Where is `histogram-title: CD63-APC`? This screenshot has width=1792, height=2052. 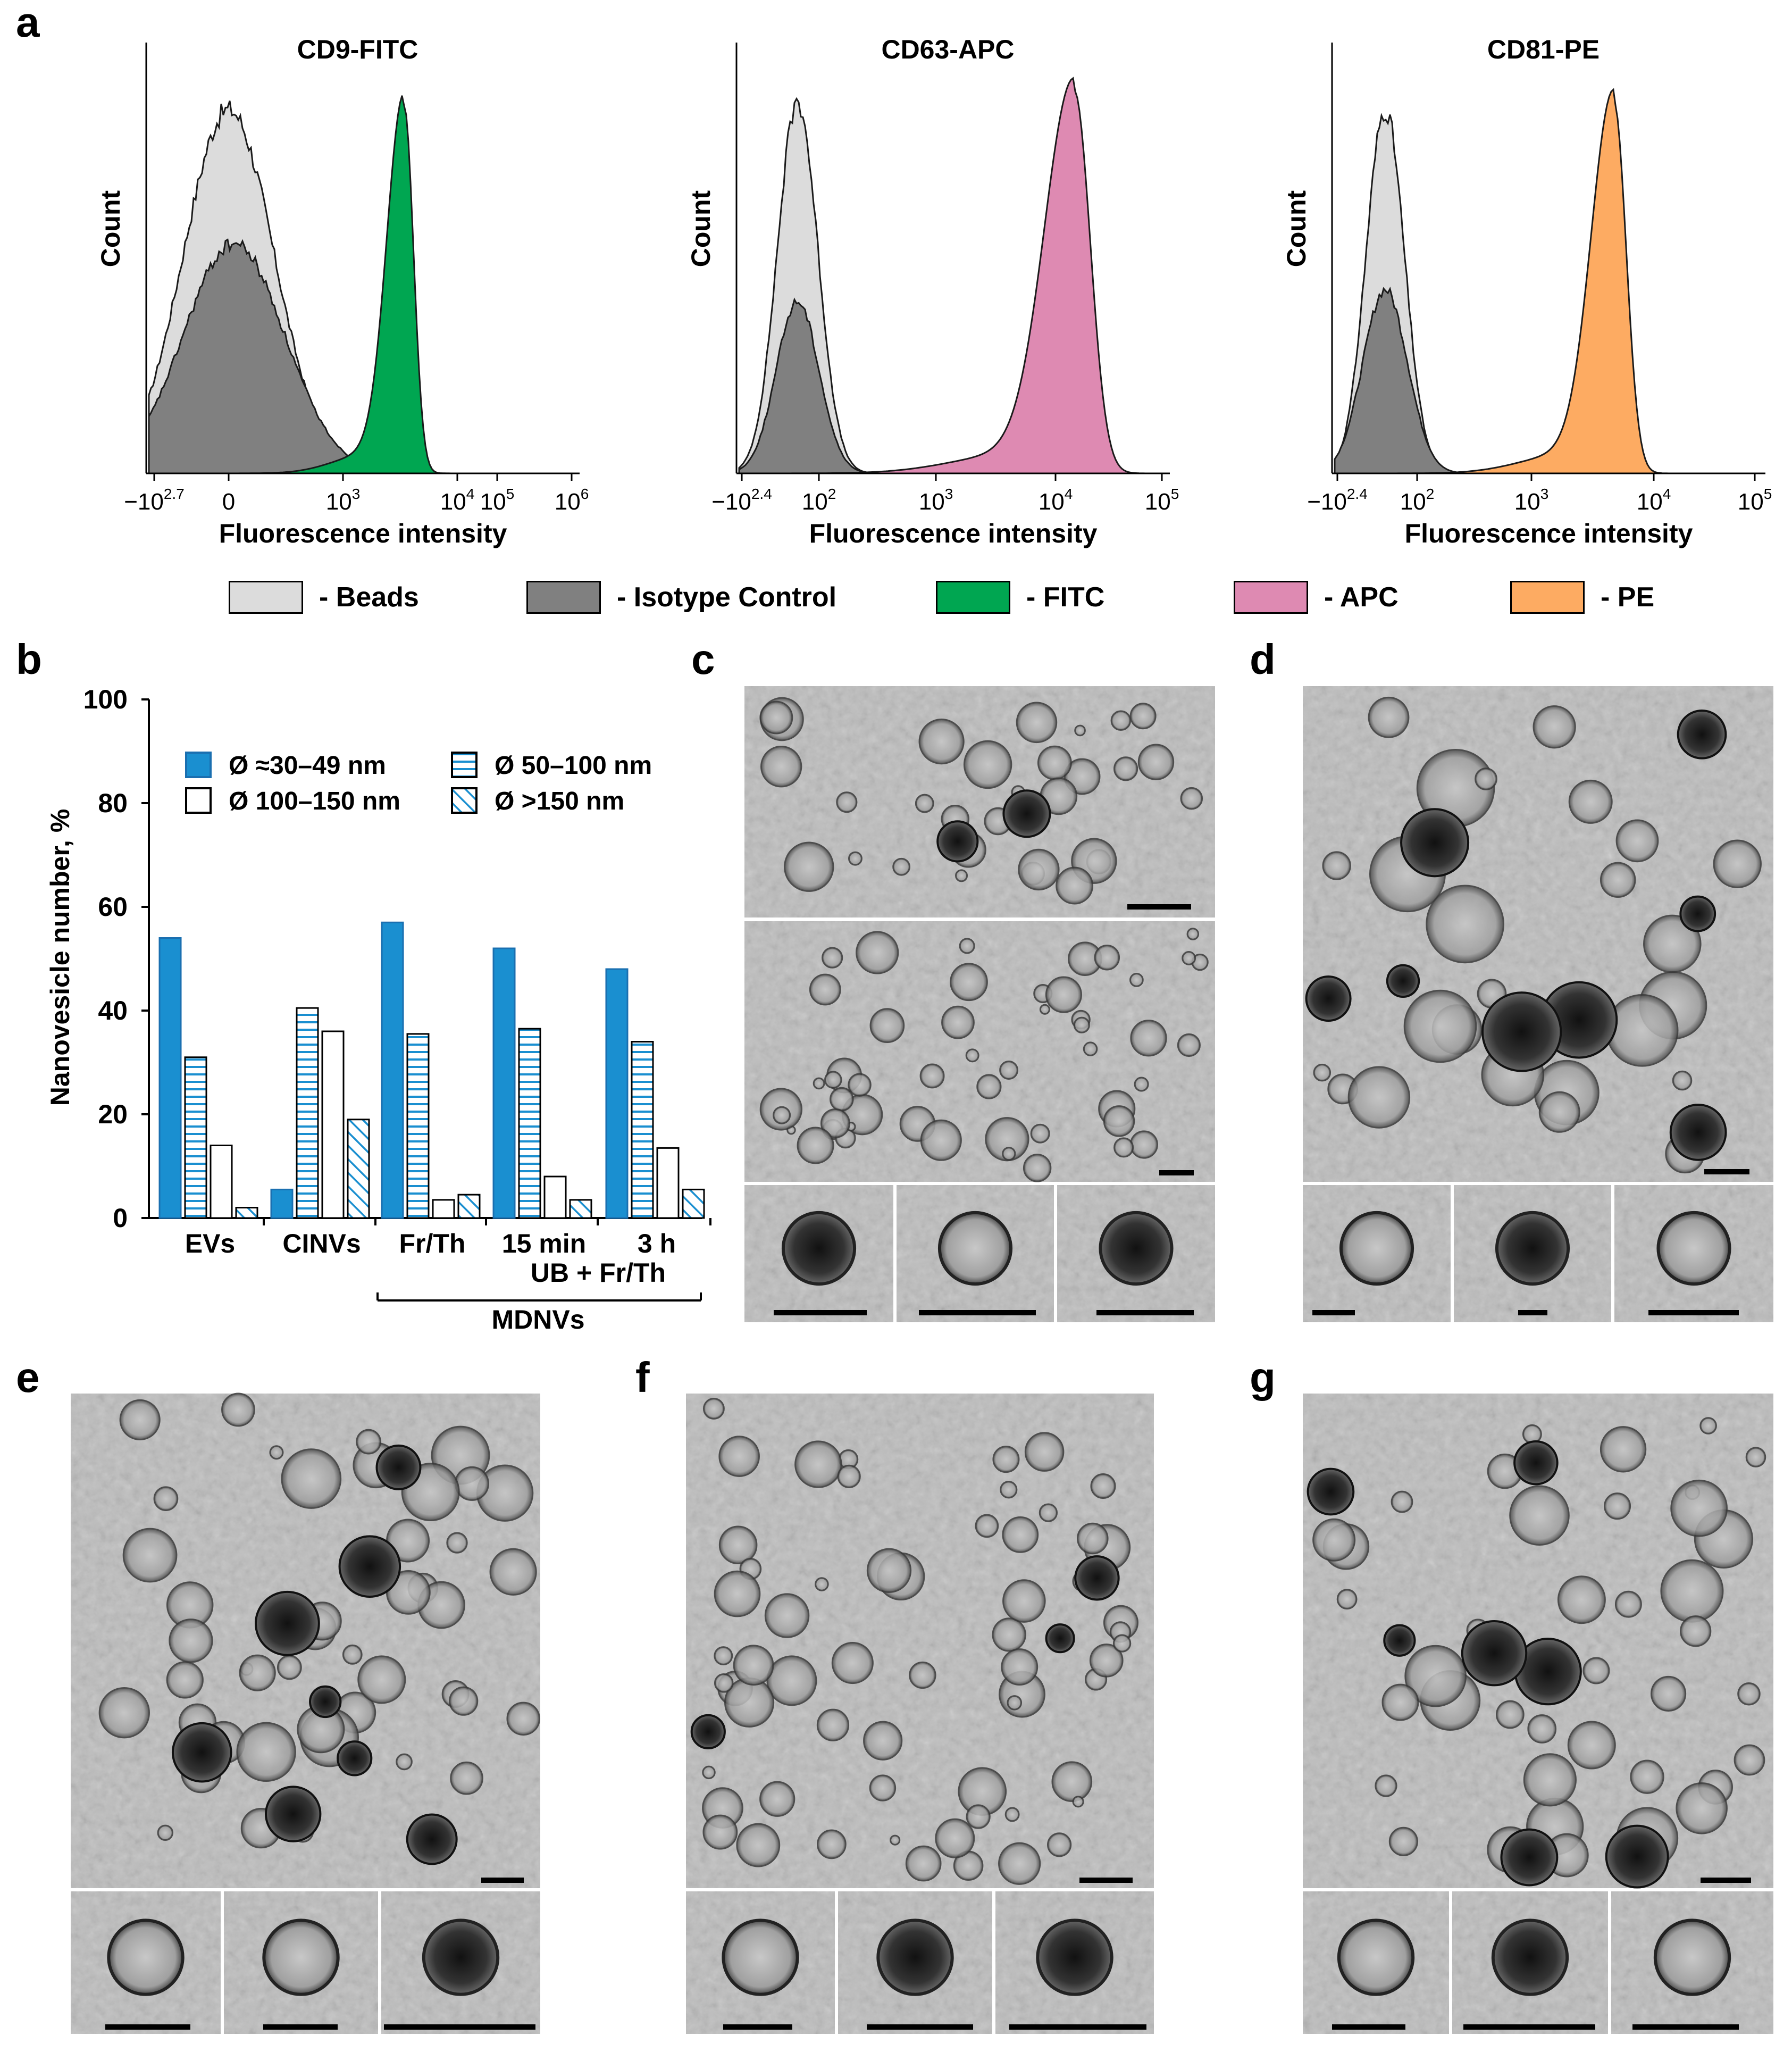 histogram-title: CD63-APC is located at coordinates (947, 49).